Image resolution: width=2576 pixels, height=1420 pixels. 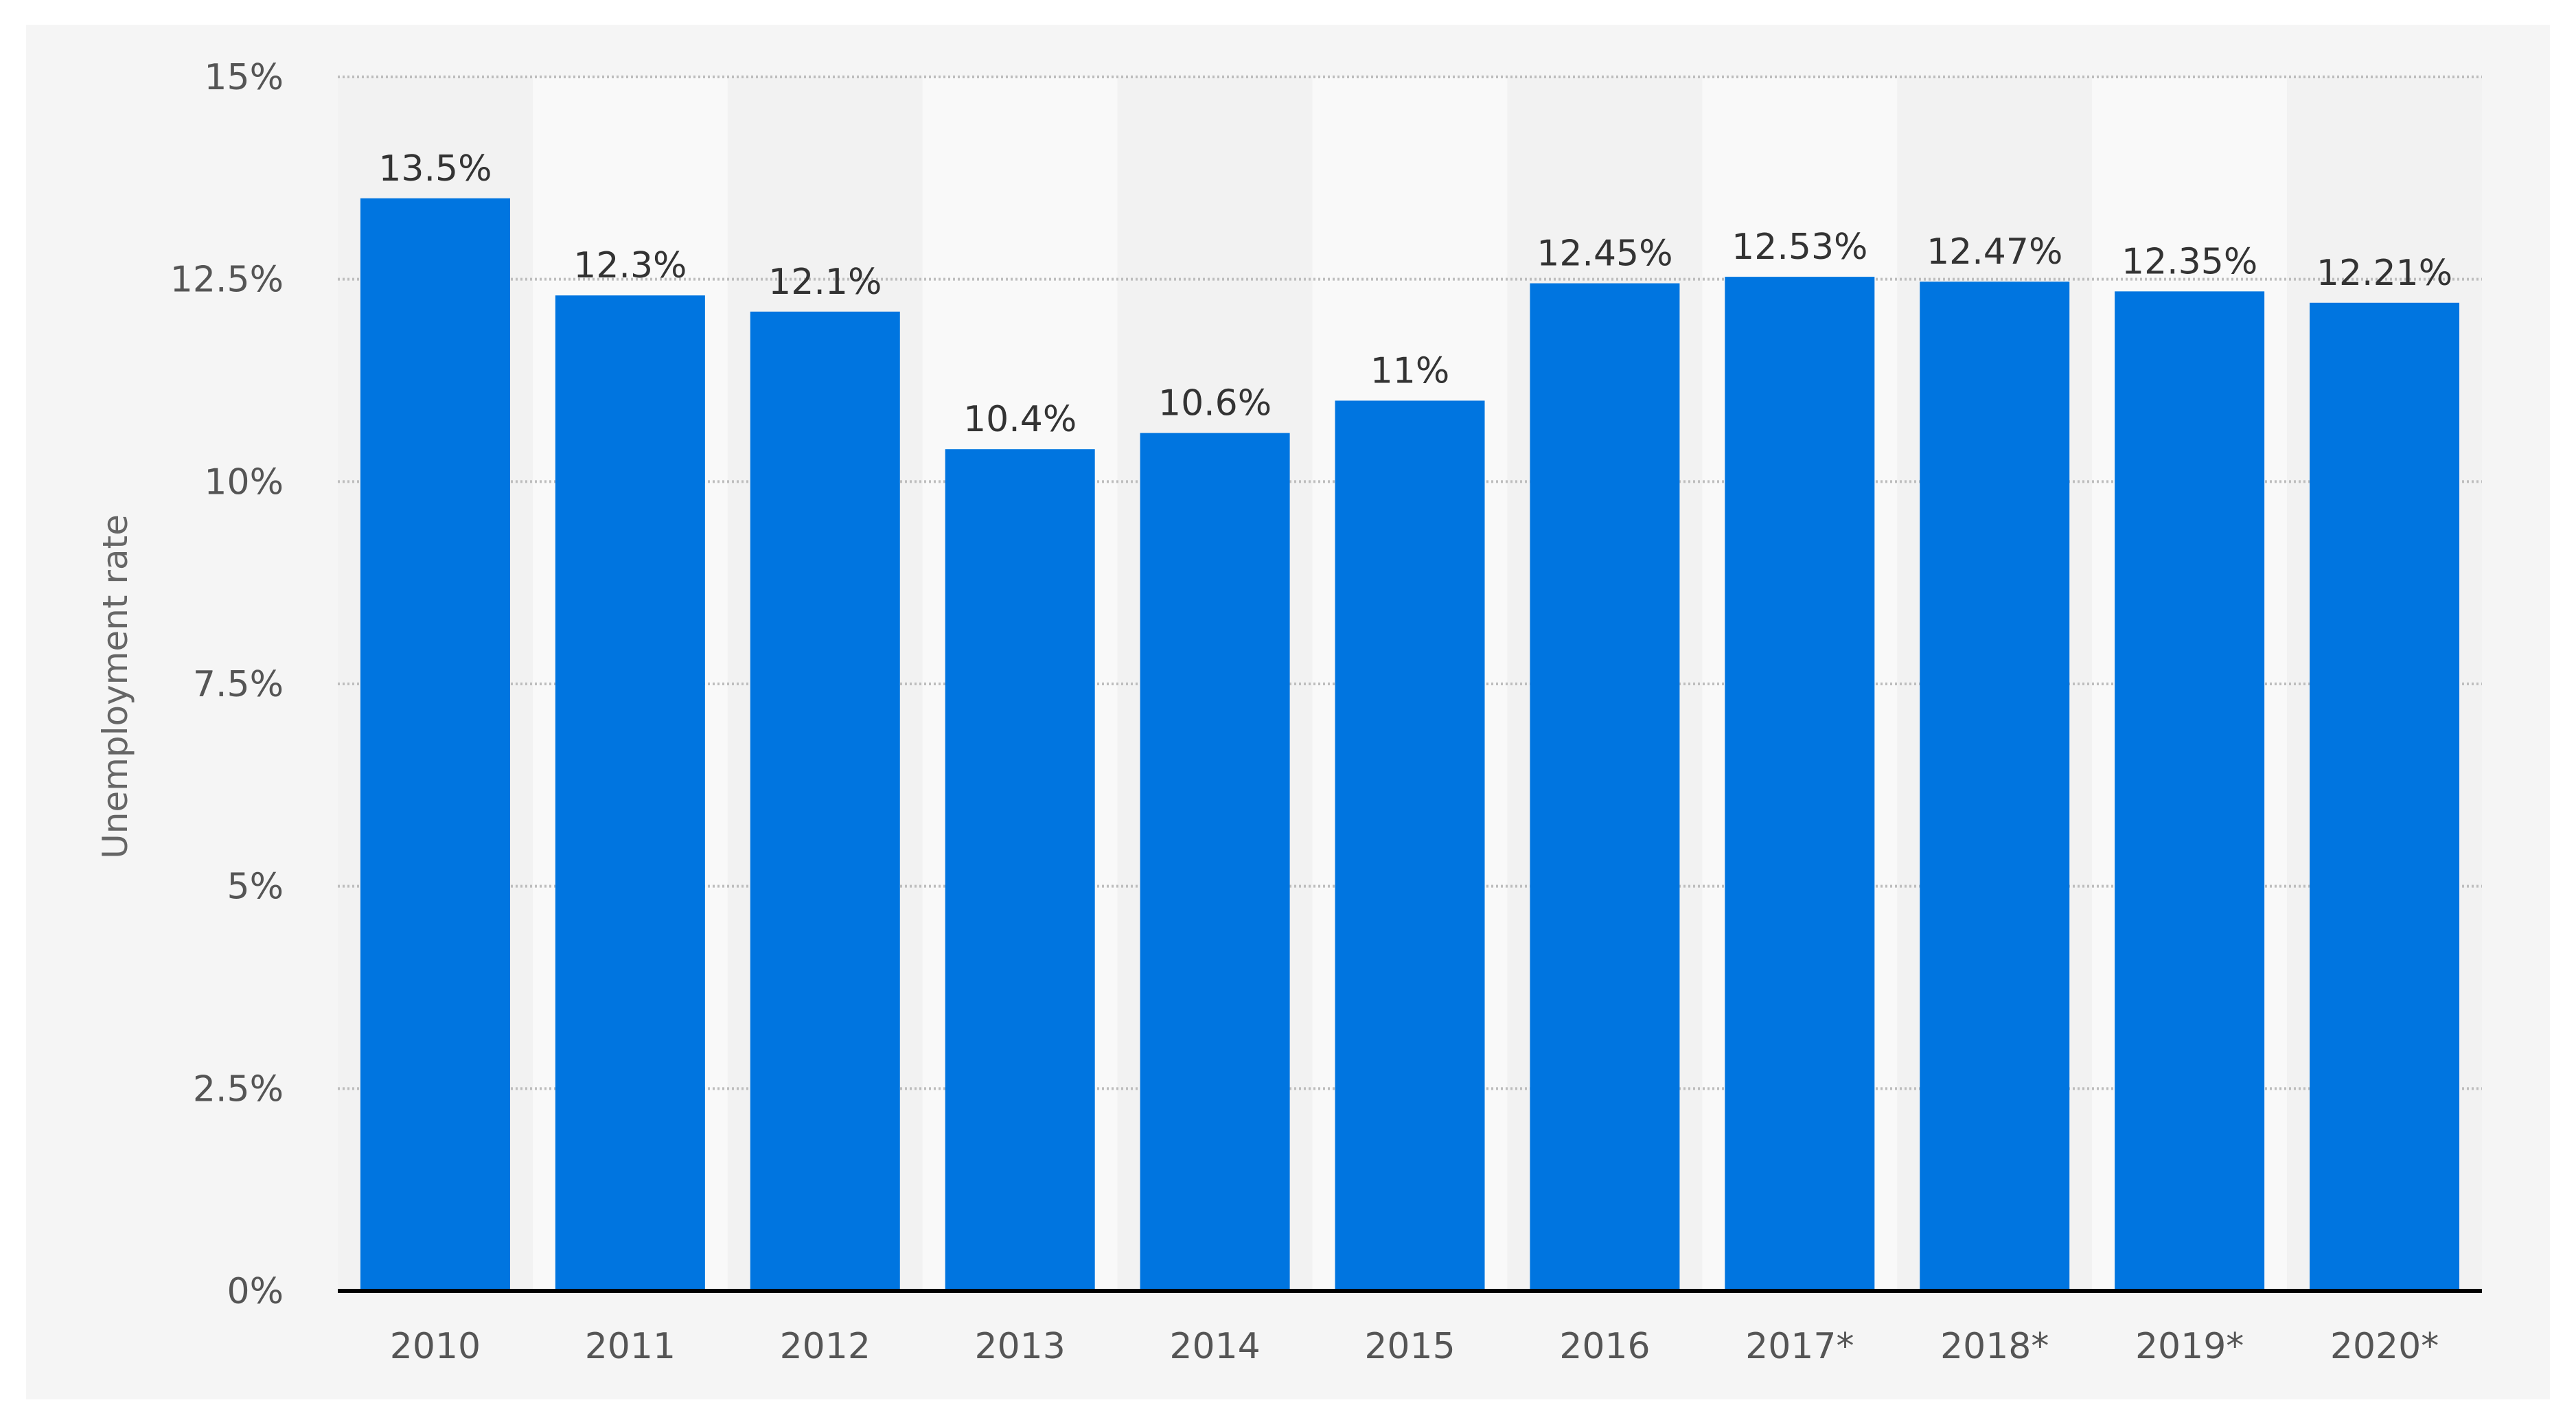 I want to click on data-label: 11%, so click(x=1410, y=370).